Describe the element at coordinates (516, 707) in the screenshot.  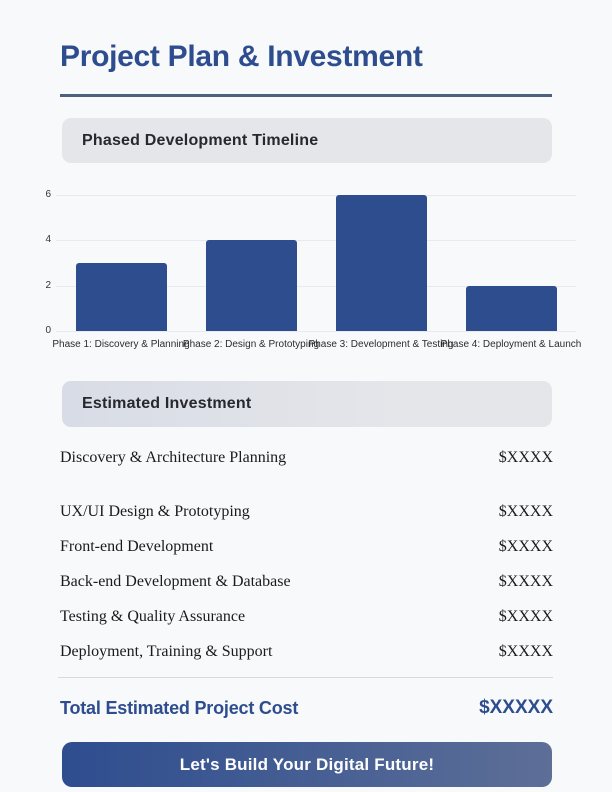
I see `total-value: $XXXXX` at that location.